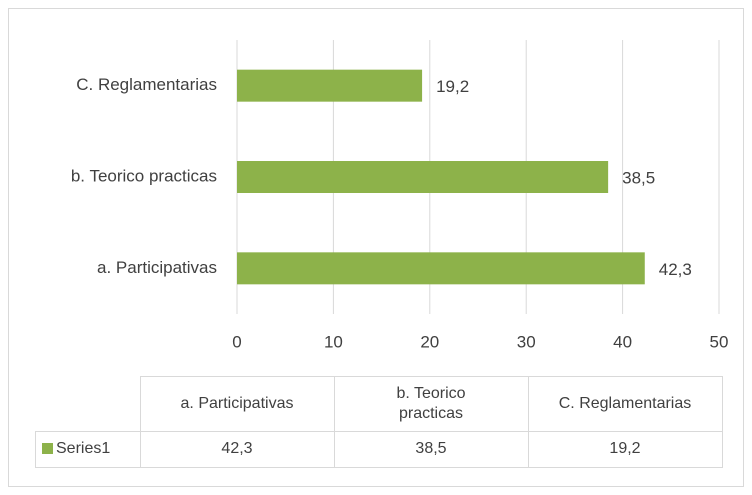 Image resolution: width=752 pixels, height=495 pixels. Describe the element at coordinates (236, 341) in the screenshot. I see `x-tick-label: 0` at that location.